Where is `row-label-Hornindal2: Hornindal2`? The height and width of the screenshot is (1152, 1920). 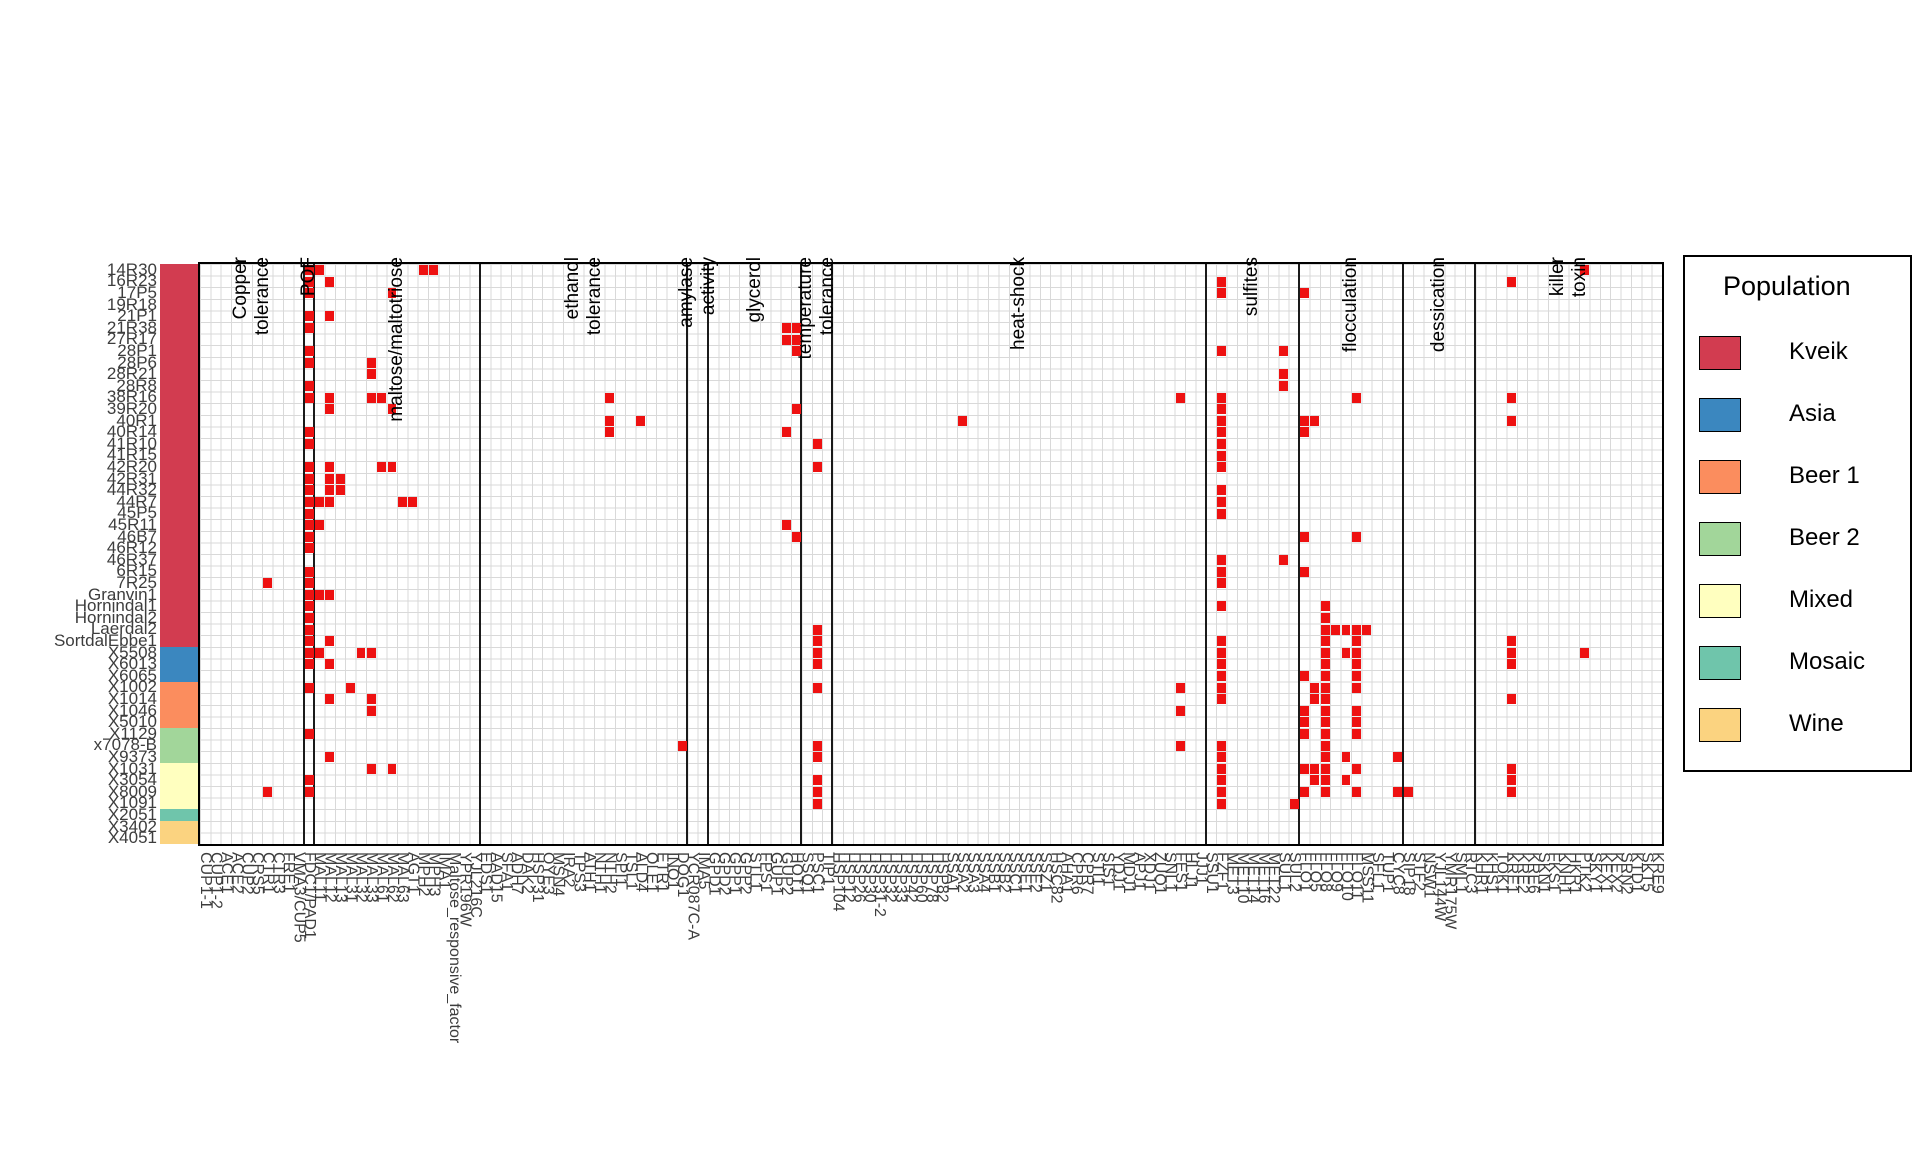
row-label-Hornindal2: Hornindal2 is located at coordinates (115, 617).